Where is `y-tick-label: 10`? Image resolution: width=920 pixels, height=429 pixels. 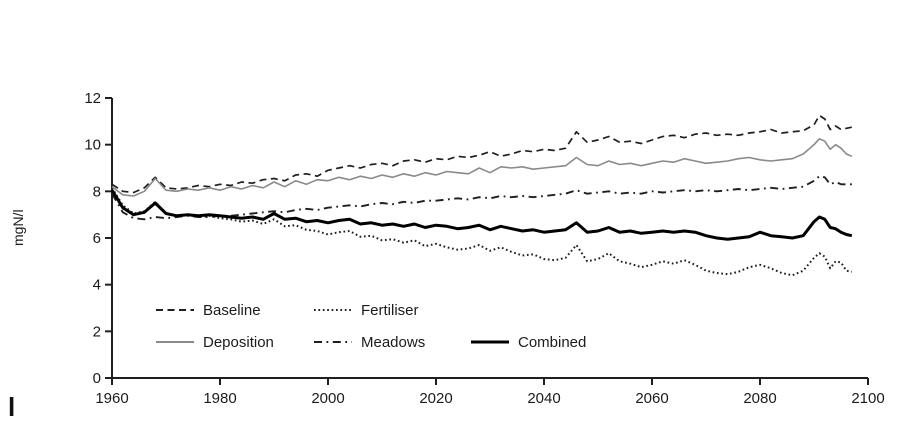
y-tick-label: 10 is located at coordinates (92, 145).